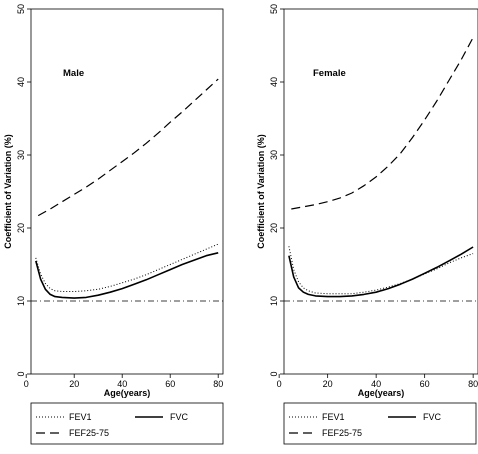 The height and width of the screenshot is (454, 478). I want to click on panel-label: Female, so click(329, 73).